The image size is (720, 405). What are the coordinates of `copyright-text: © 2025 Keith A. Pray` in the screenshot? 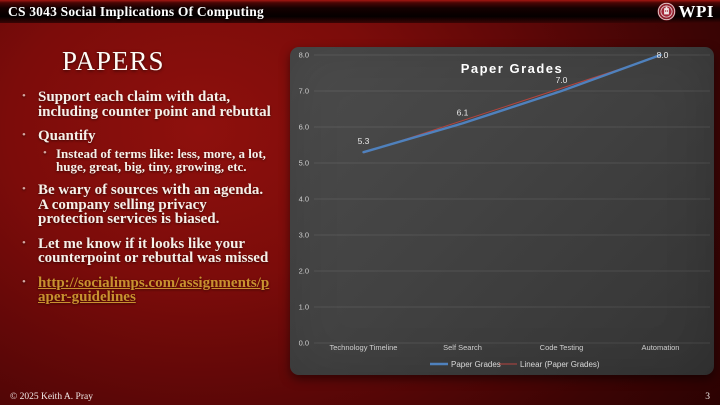 It's located at (51, 397).